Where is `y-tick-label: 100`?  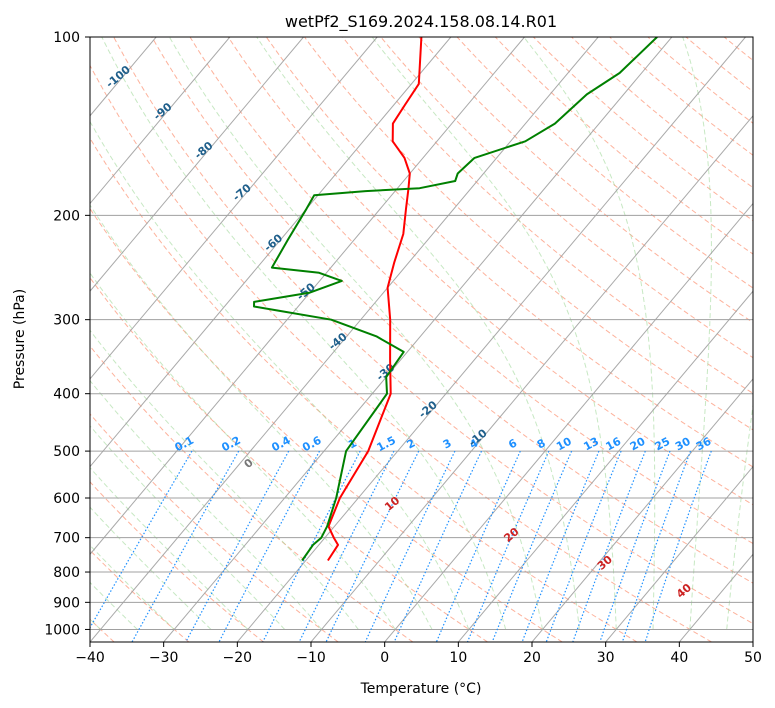
y-tick-label: 100 is located at coordinates (66, 38).